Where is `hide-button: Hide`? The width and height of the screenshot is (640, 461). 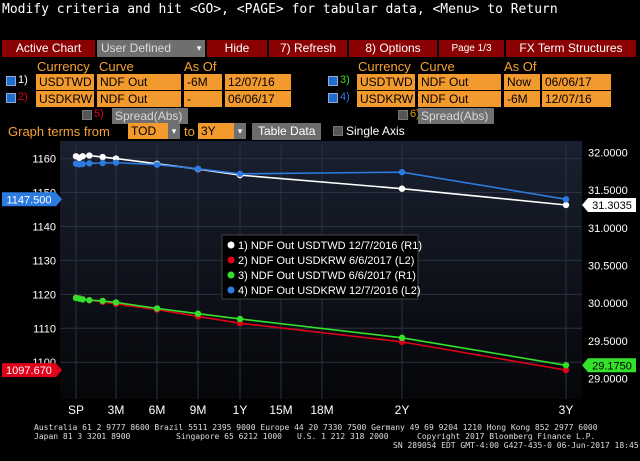
hide-button: Hide is located at coordinates (237, 48).